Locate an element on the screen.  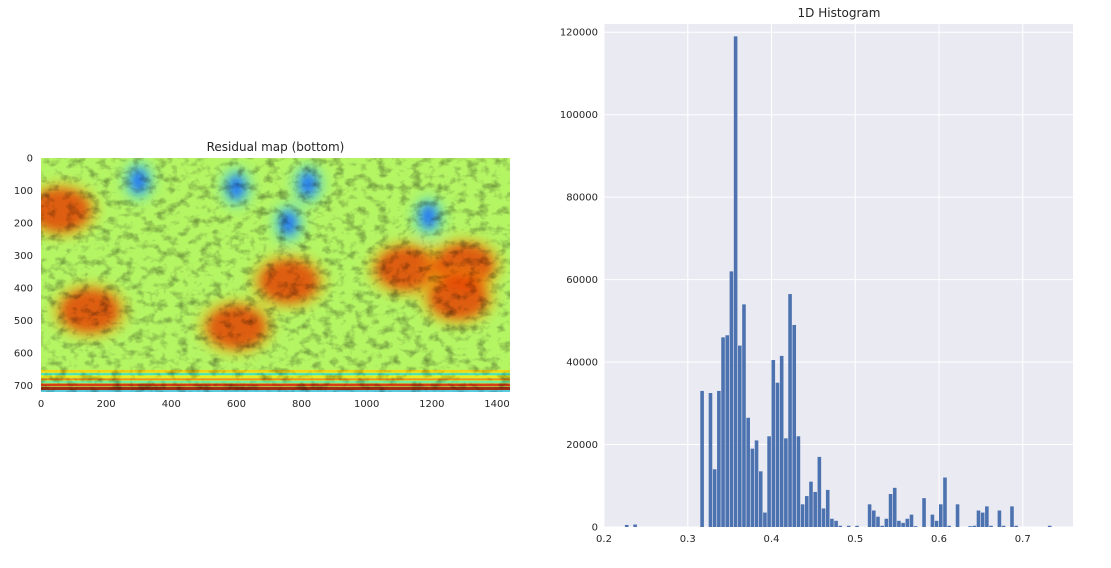
histogram-title: 1D Histogram is located at coordinates (839, 13).